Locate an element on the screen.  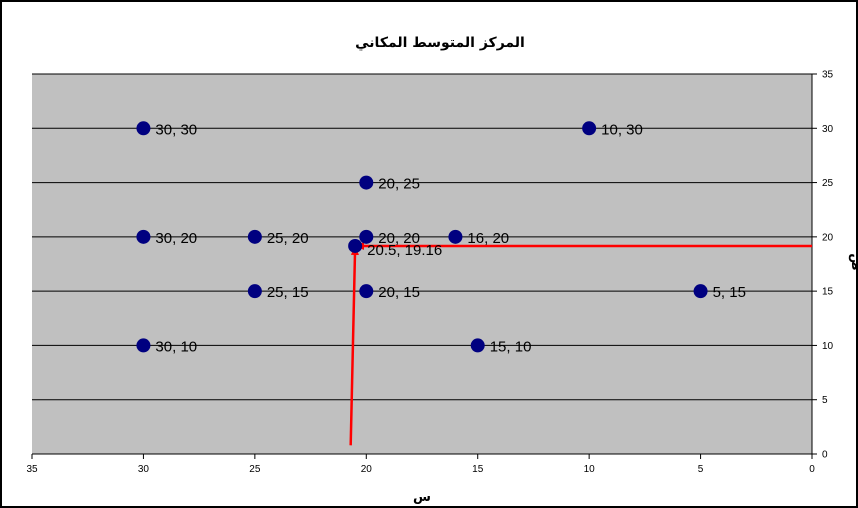
y-tick-label: 35 is located at coordinates (828, 75).